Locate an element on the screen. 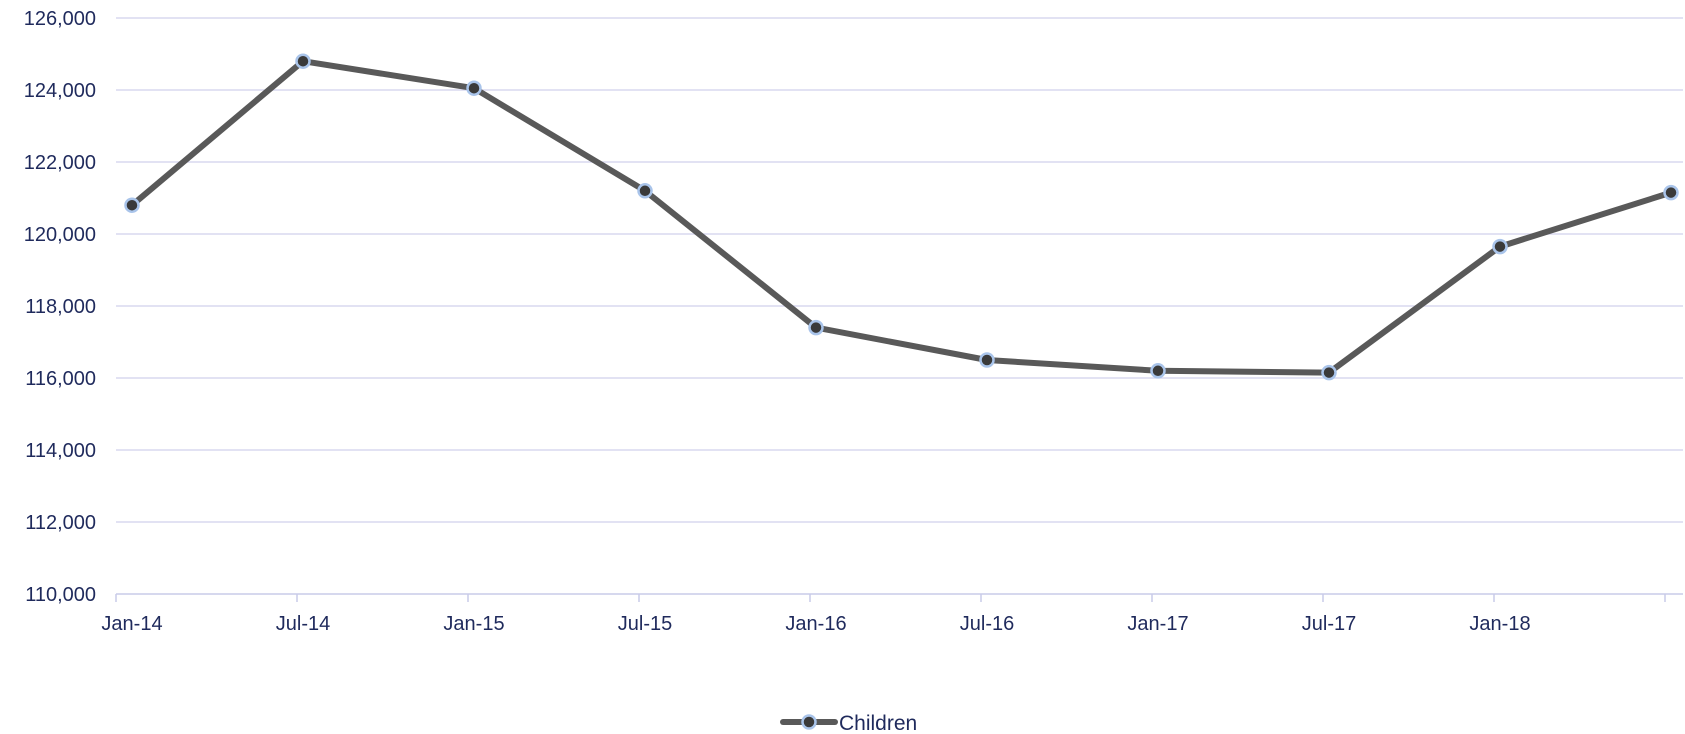  legend: Children is located at coordinates (848, 723).